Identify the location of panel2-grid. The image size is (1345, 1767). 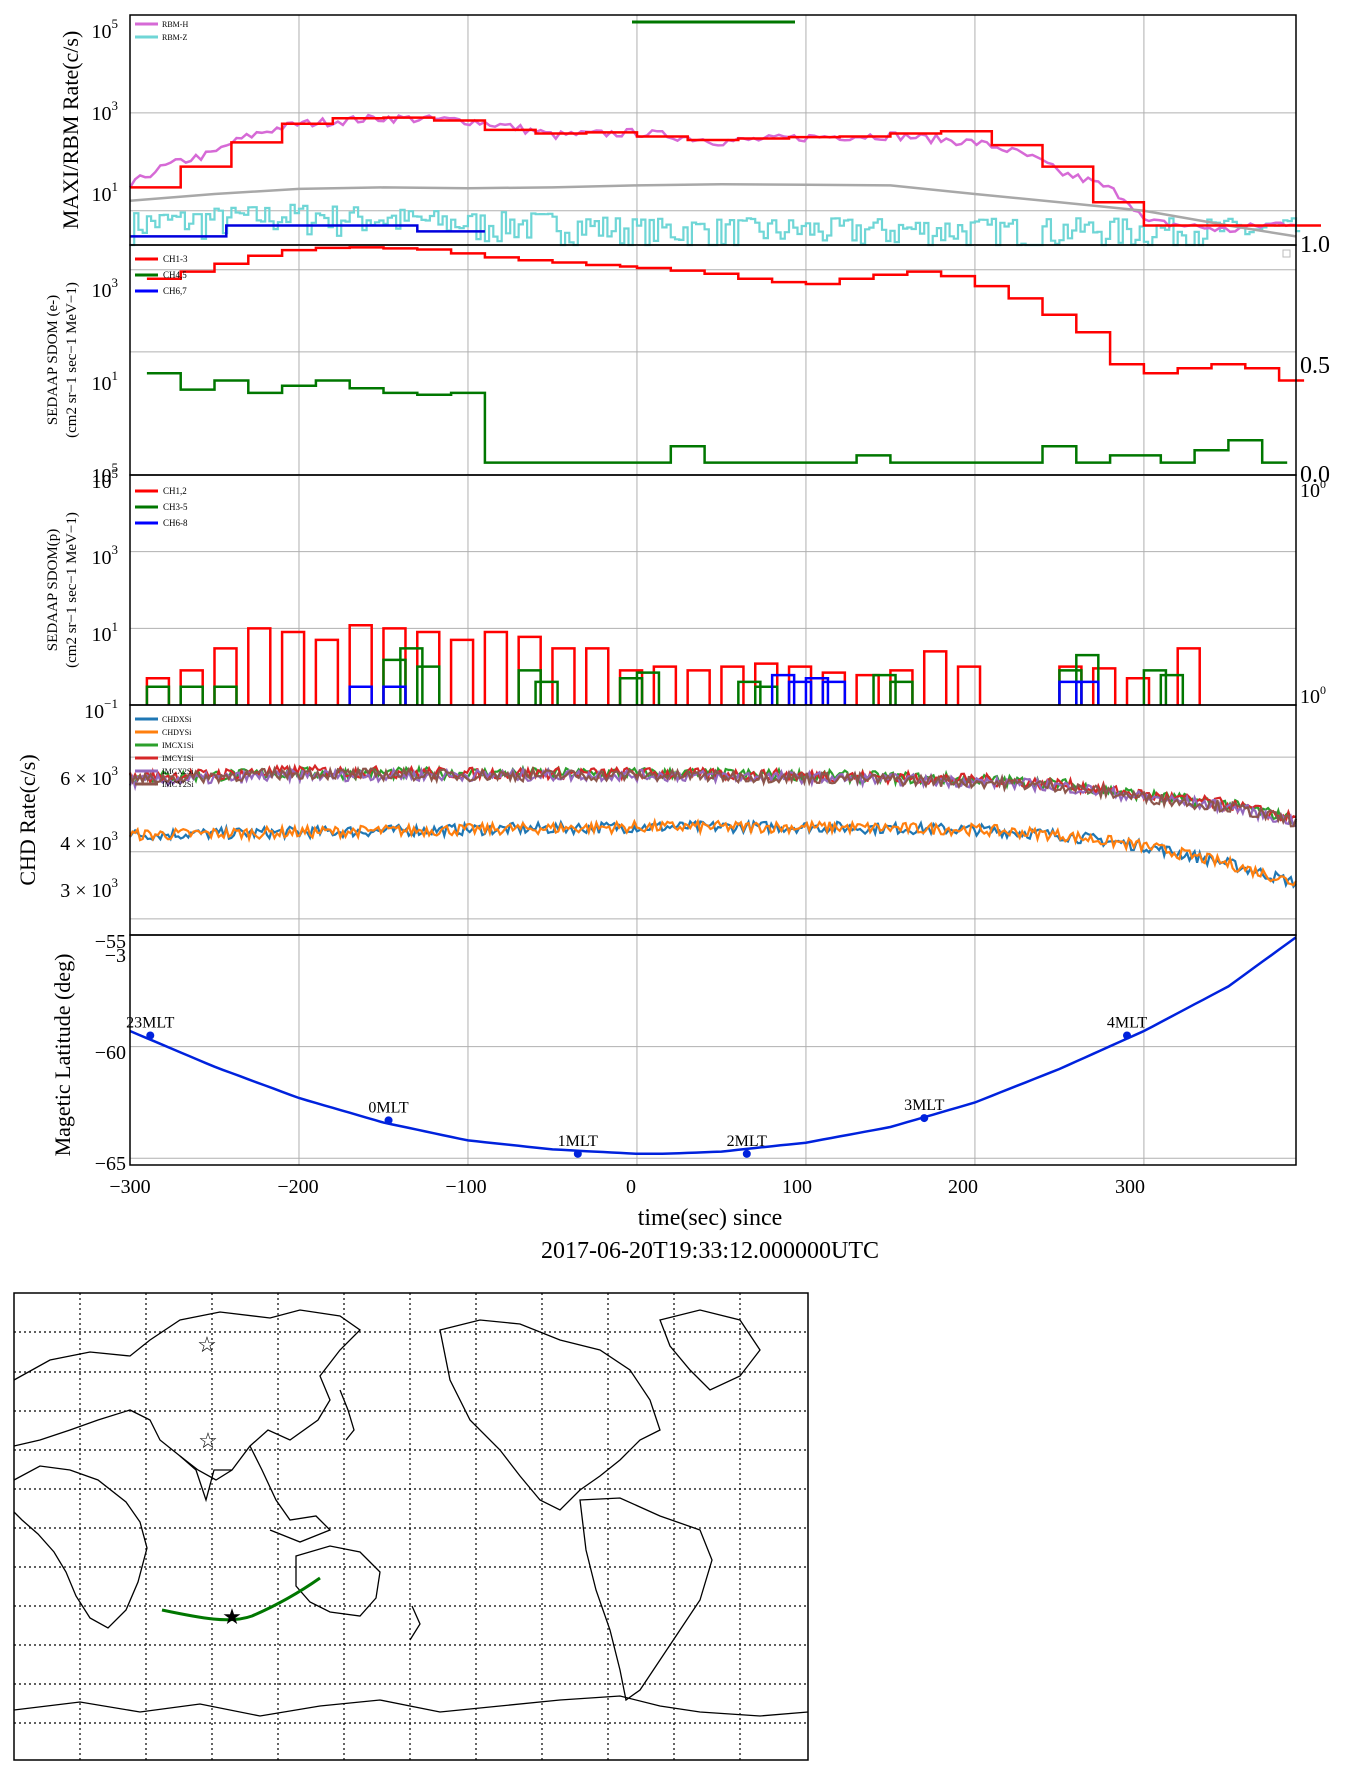
(713, 360).